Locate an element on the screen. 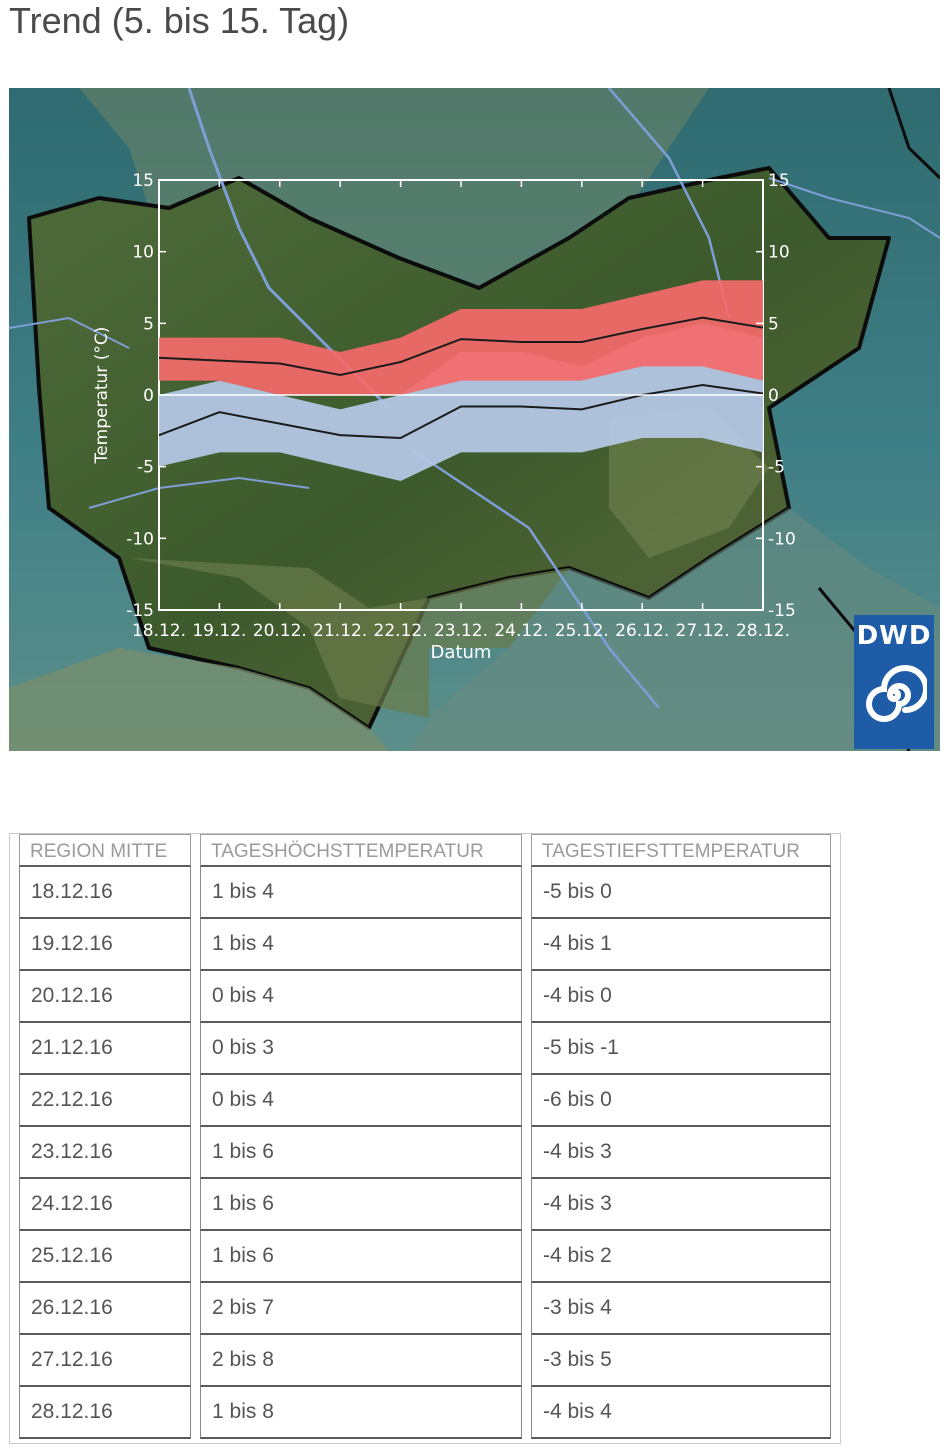 Image resolution: width=950 pixels, height=1448 pixels. date-cell: 24.12.16 is located at coordinates (105, 1205).